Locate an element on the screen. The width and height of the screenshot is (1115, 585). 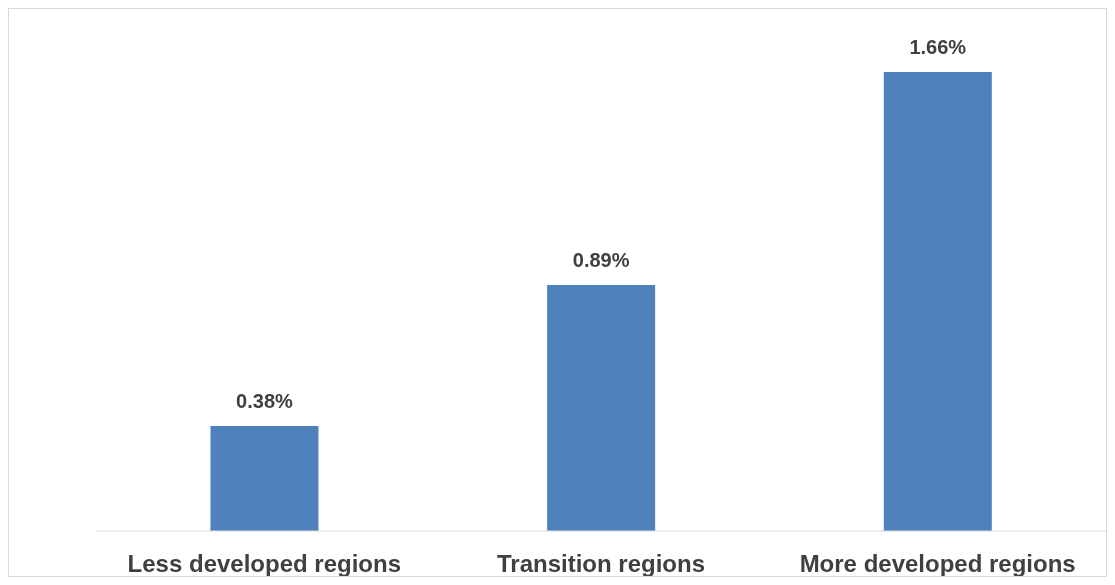
data-label: 0.89% is located at coordinates (601, 259).